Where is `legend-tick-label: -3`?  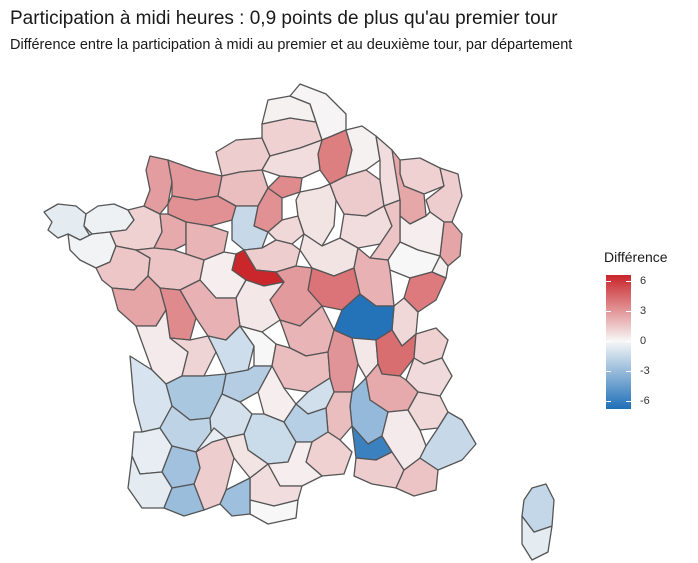
legend-tick-label: -3 is located at coordinates (645, 371).